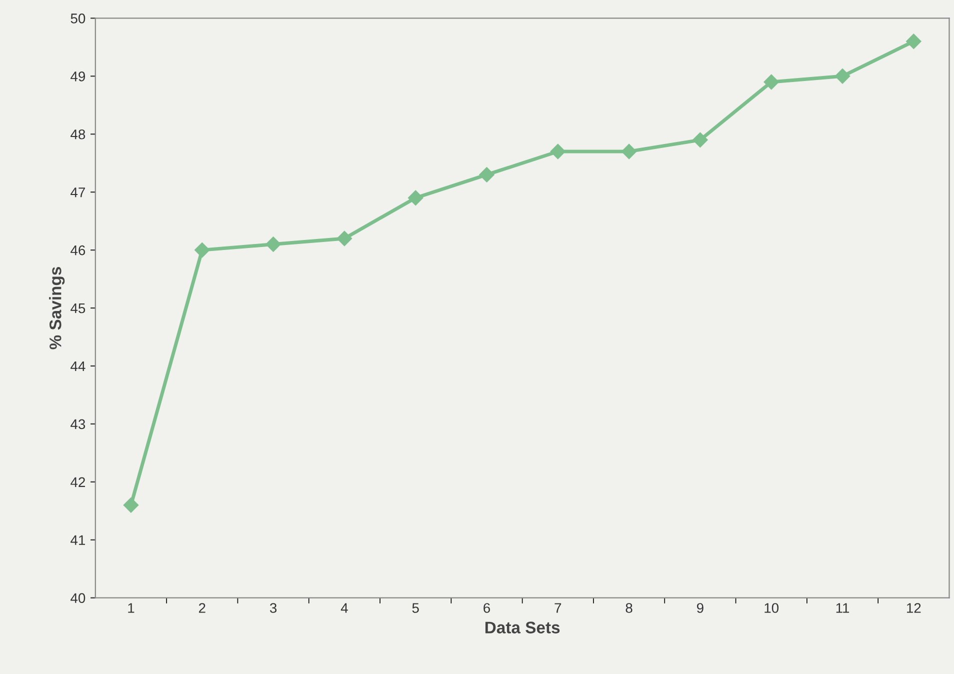 The height and width of the screenshot is (674, 954). I want to click on y-tick-label: 41, so click(77, 540).